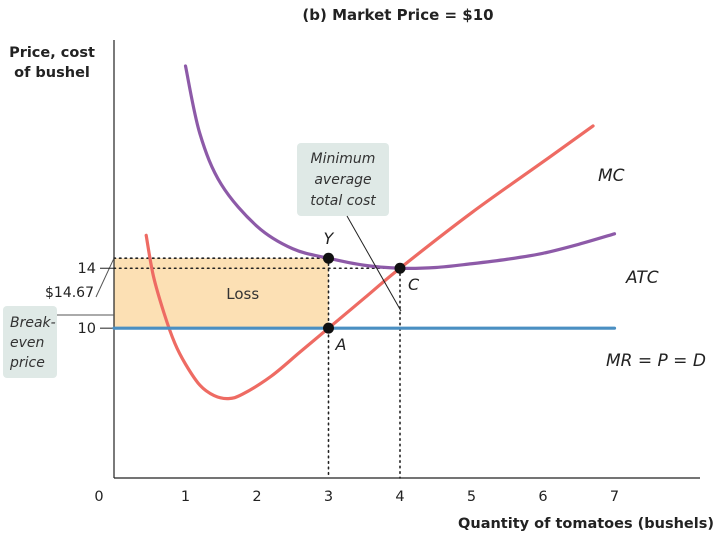 Image resolution: width=720 pixels, height=540 pixels. Describe the element at coordinates (52, 73) in the screenshot. I see `y-axis-label-line2: of bushel` at that location.